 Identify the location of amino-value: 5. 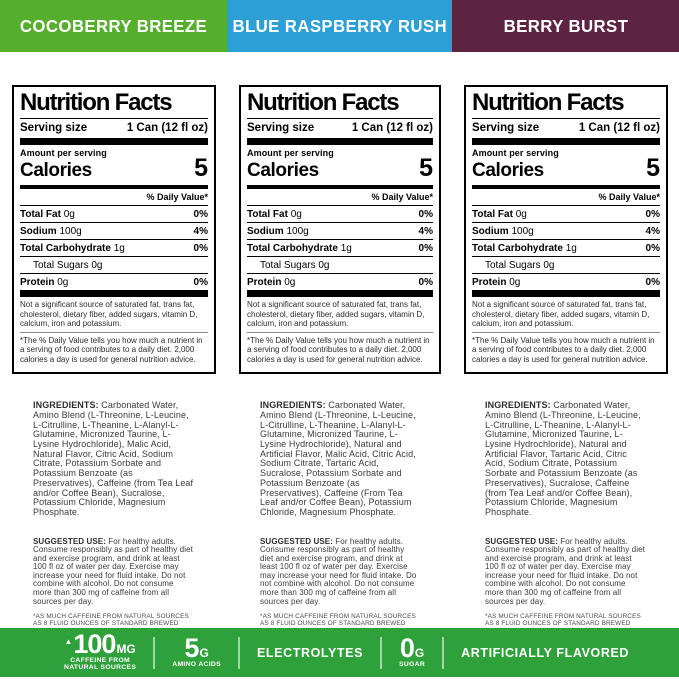
(191, 647).